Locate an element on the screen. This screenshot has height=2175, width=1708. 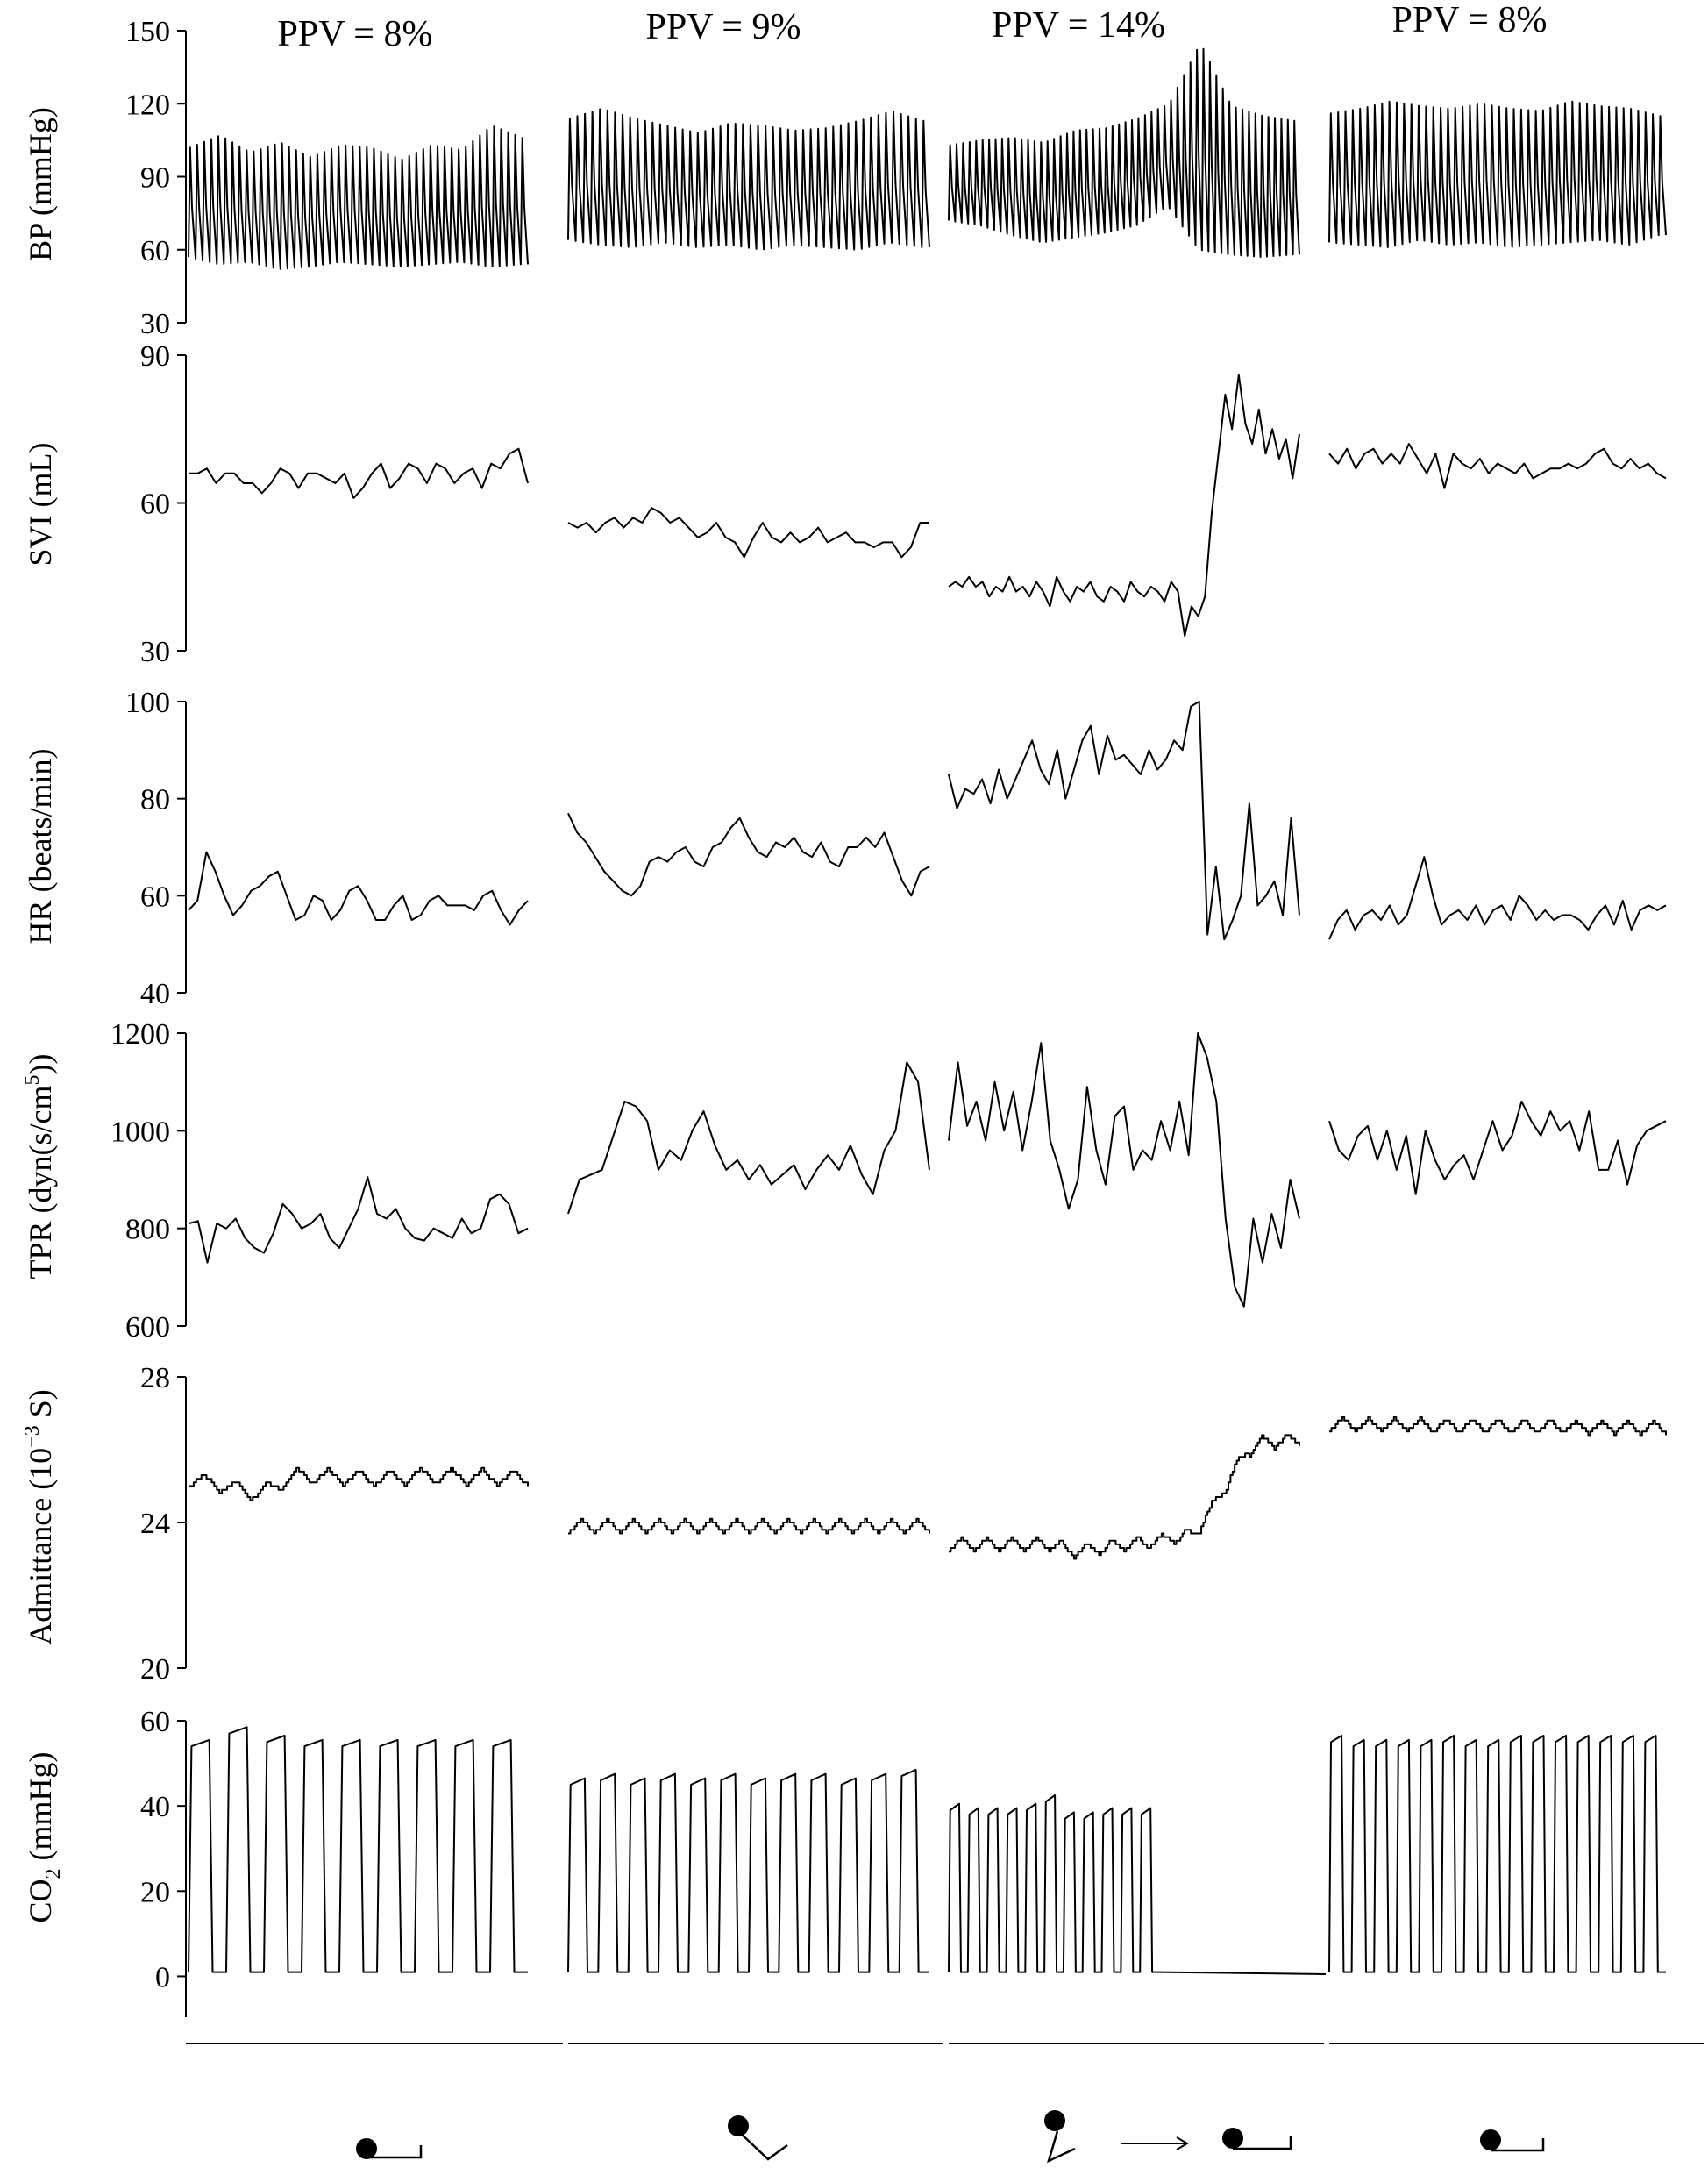
svi-tick-label: 60 is located at coordinates (155, 504).